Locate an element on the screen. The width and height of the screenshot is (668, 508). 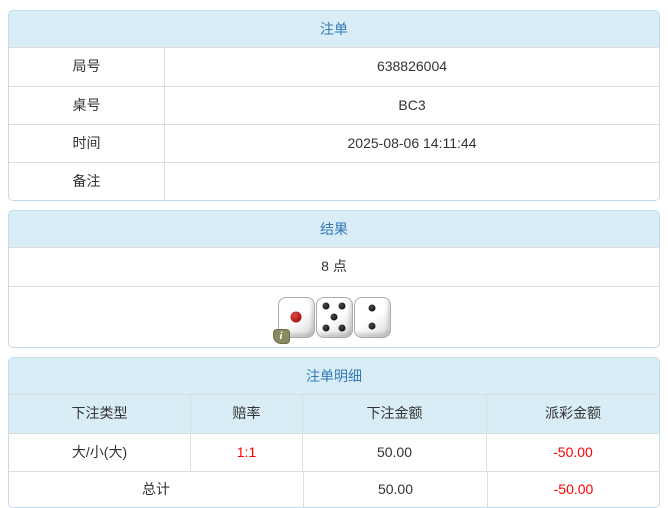
details-total-row: 总计 50.00 -50.00 is located at coordinates (334, 489).